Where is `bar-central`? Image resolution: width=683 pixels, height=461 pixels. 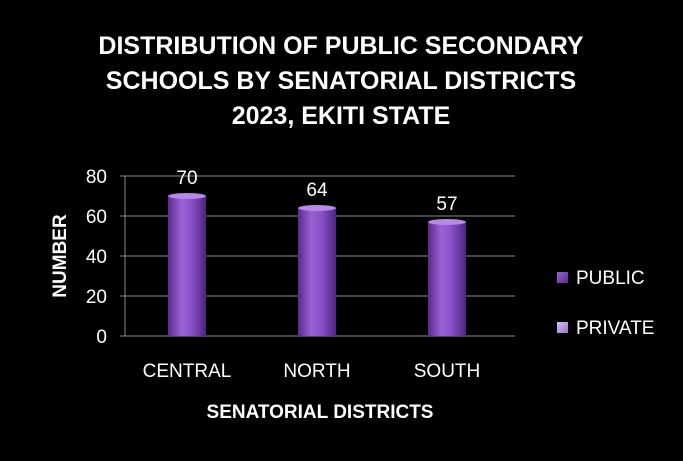
bar-central is located at coordinates (187, 266).